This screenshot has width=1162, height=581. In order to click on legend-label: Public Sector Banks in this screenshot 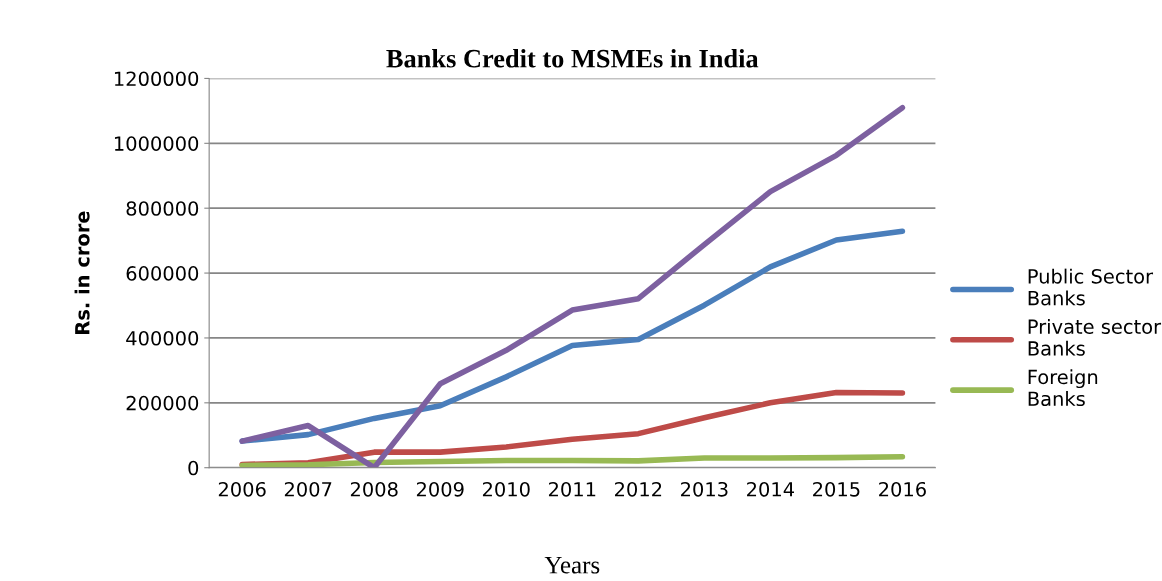, I will do `click(1091, 287)`.